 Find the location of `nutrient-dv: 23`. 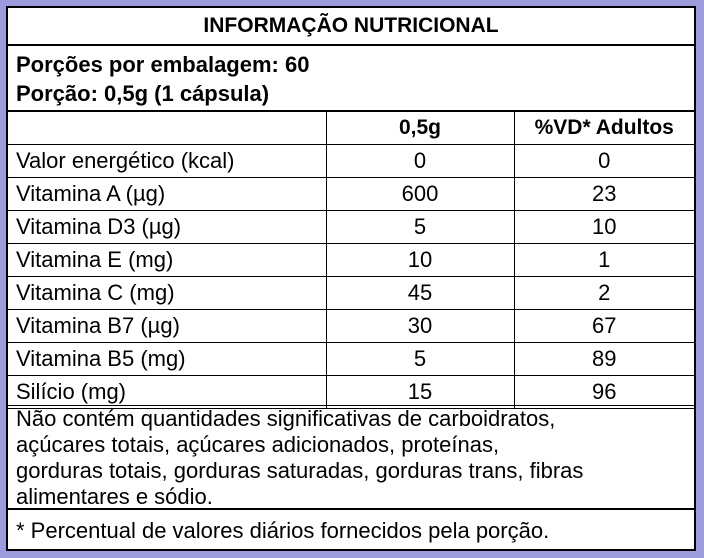

nutrient-dv: 23 is located at coordinates (603, 194).